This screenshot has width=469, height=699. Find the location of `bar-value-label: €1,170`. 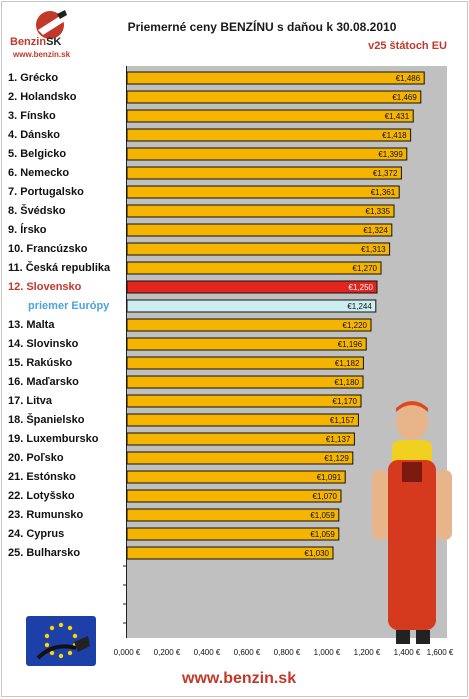

bar-value-label: €1,170 is located at coordinates (345, 401).